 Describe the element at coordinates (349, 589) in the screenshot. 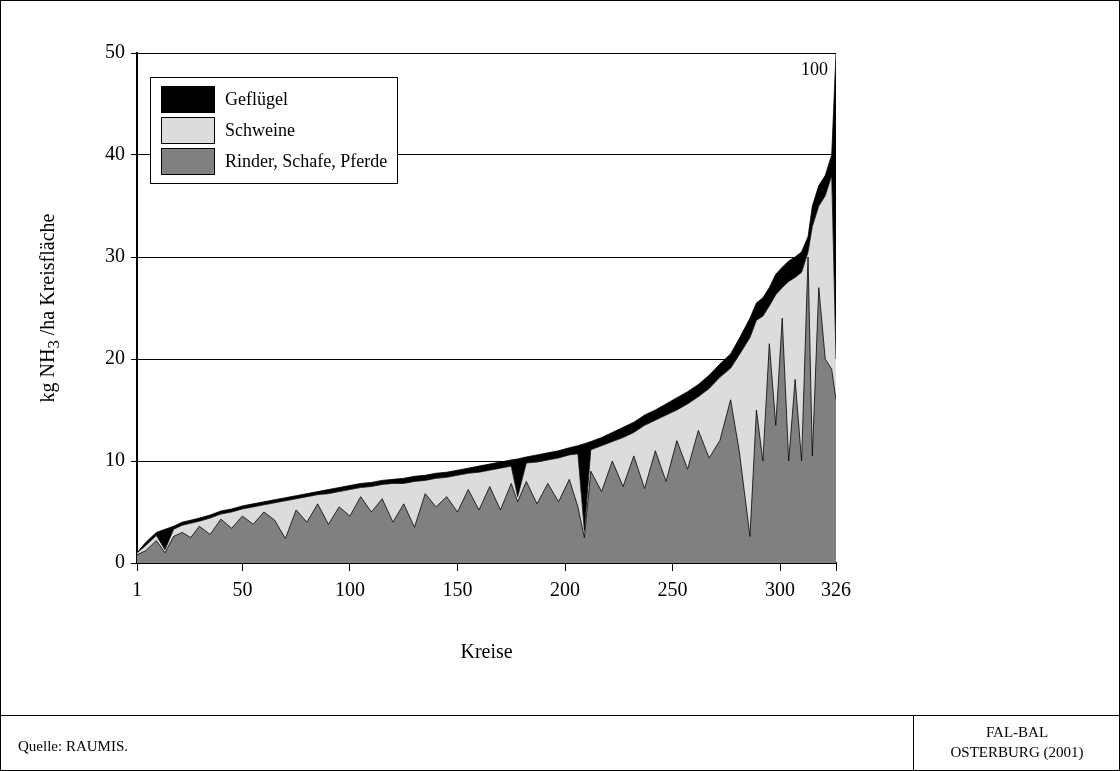

I see `x-tick-label: 100` at that location.